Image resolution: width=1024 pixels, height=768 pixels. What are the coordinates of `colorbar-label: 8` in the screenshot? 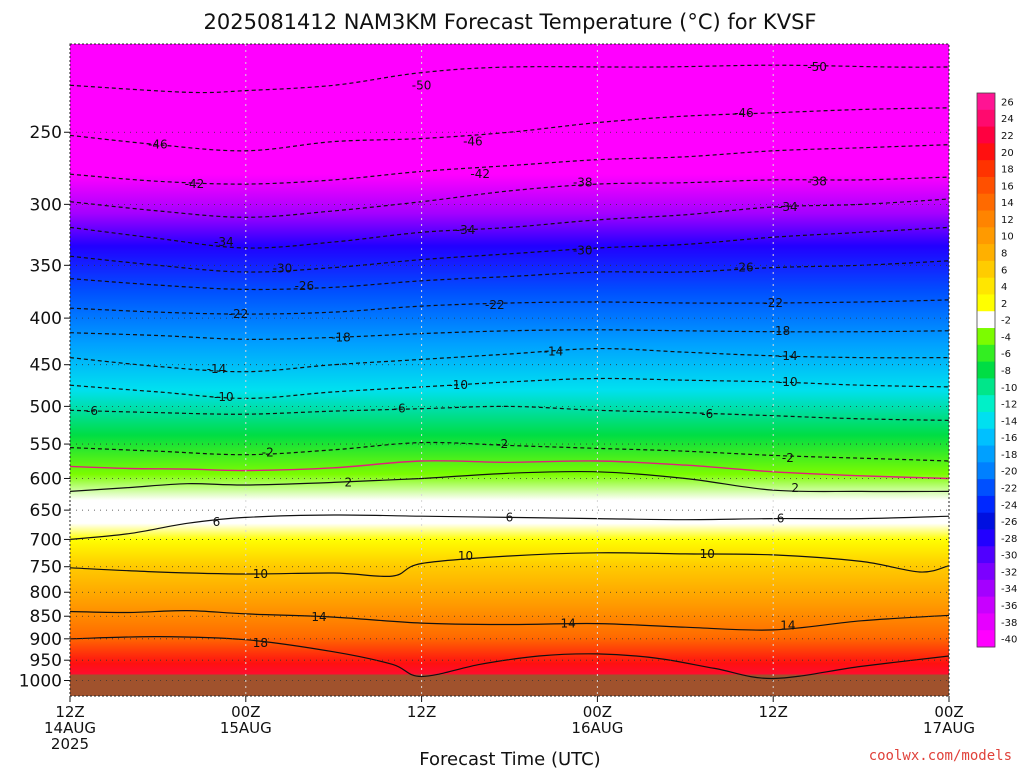 It's located at (1004, 253).